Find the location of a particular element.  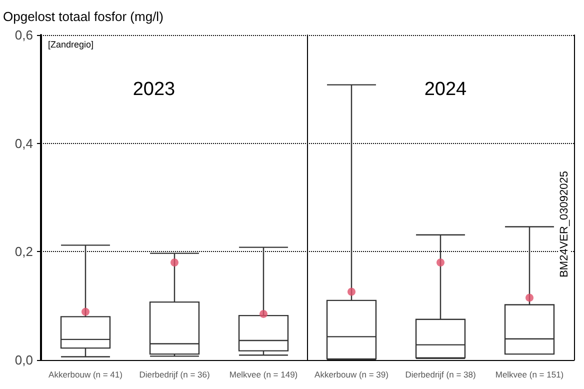

x-tick-label: Akkerbouw (n = 41) is located at coordinates (85, 375).